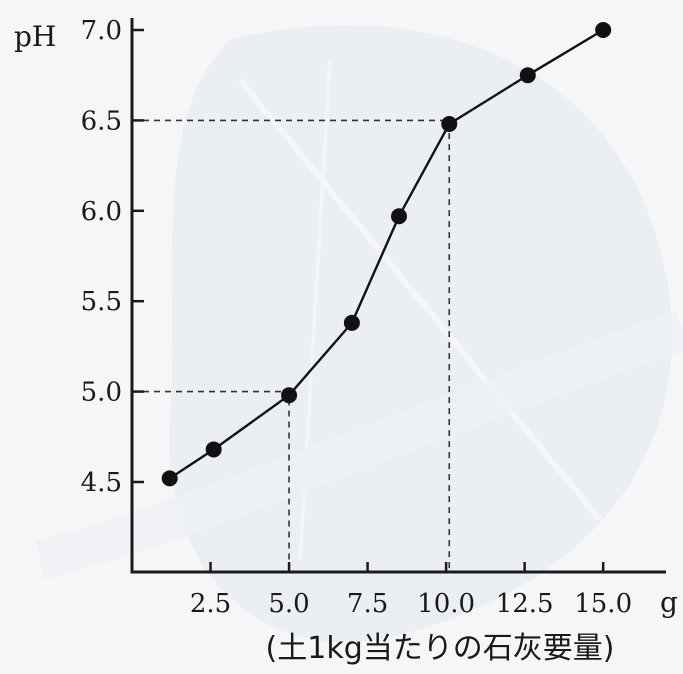 Image resolution: width=683 pixels, height=674 pixels. Describe the element at coordinates (101, 302) in the screenshot. I see `y-tick-label: 5.5` at that location.